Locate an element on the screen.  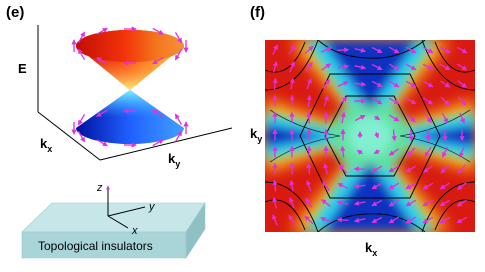
panel-label: (e) is located at coordinates (15, 12).